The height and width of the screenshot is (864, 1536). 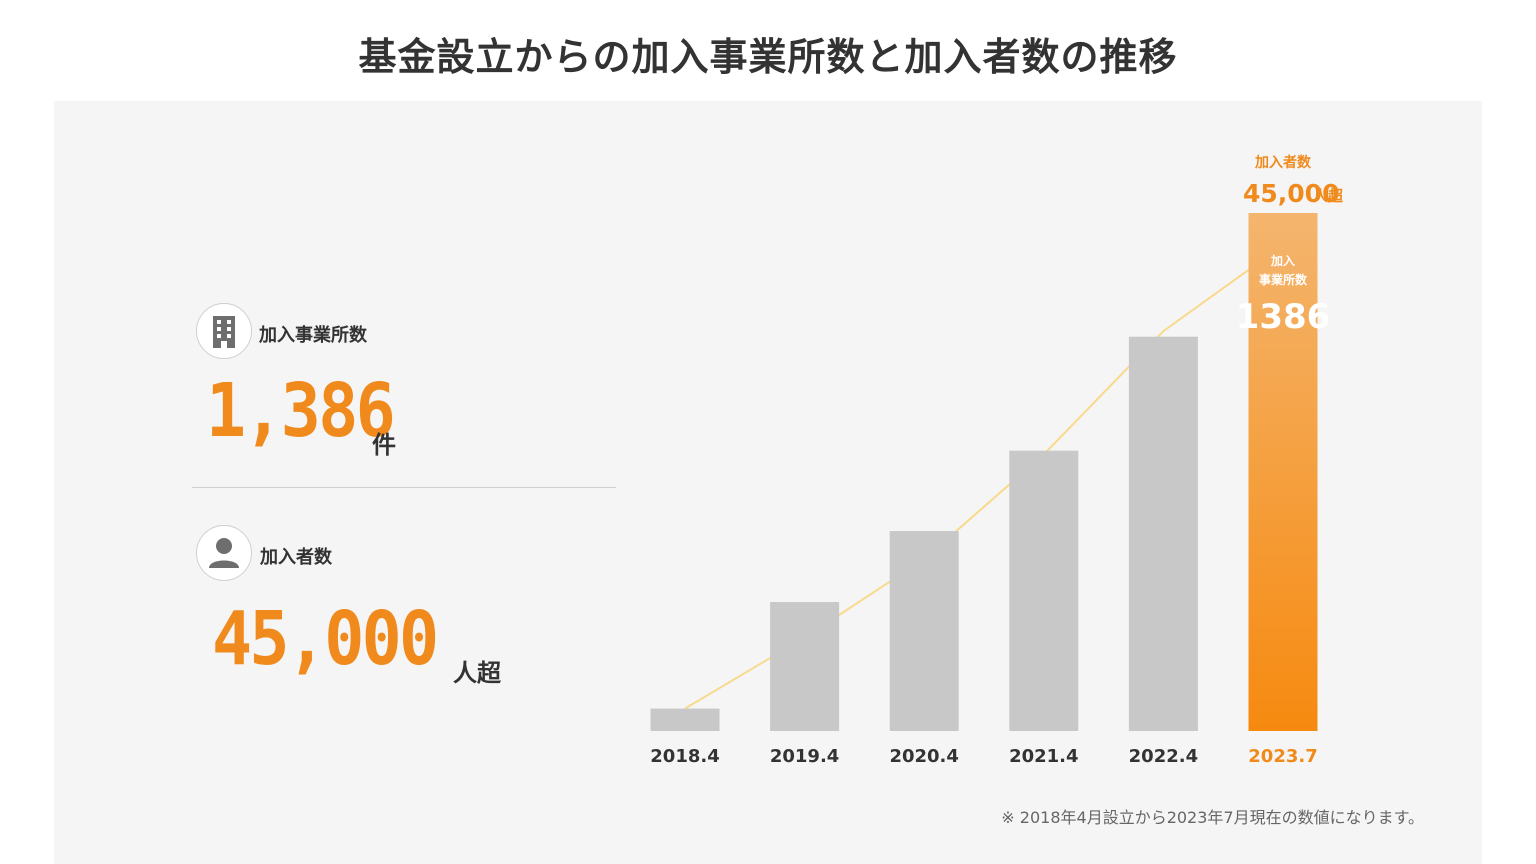 I want to click on members-unit: 人超, so click(x=477, y=673).